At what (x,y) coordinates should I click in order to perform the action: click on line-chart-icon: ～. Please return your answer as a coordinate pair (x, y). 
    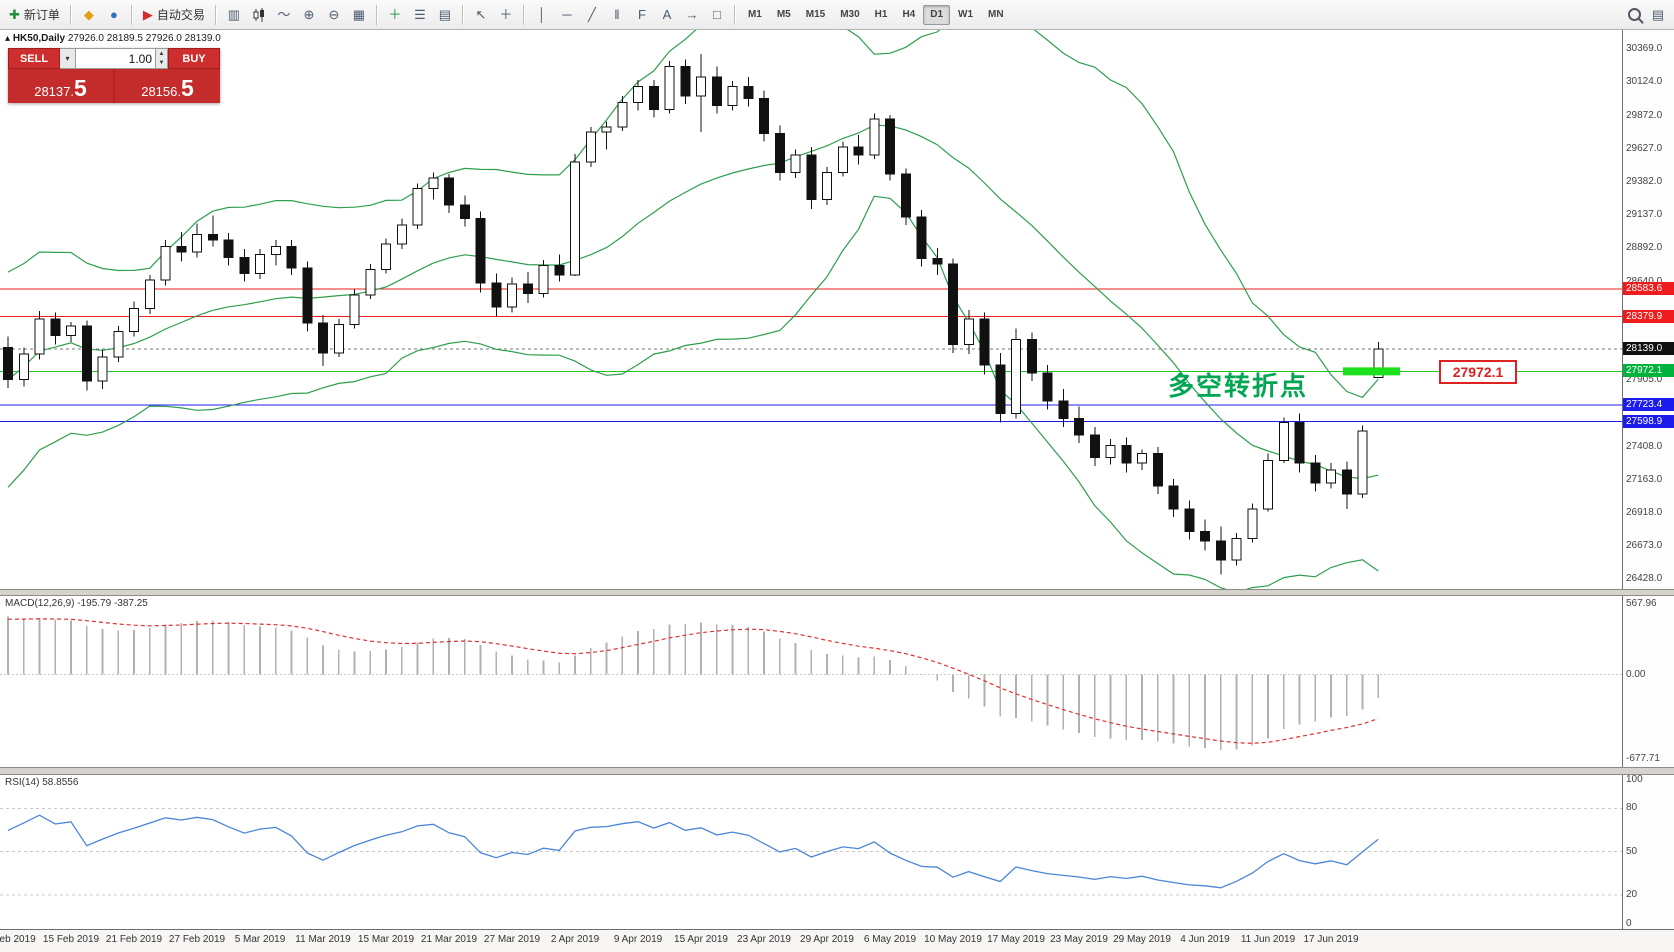
    Looking at the image, I should click on (284, 14).